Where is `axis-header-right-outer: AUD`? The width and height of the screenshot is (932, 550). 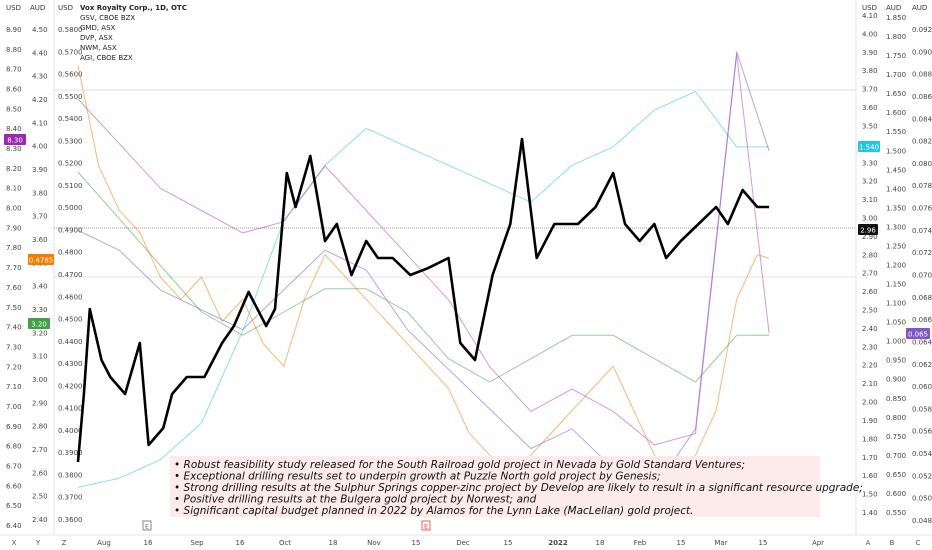
axis-header-right-outer: AUD is located at coordinates (919, 8).